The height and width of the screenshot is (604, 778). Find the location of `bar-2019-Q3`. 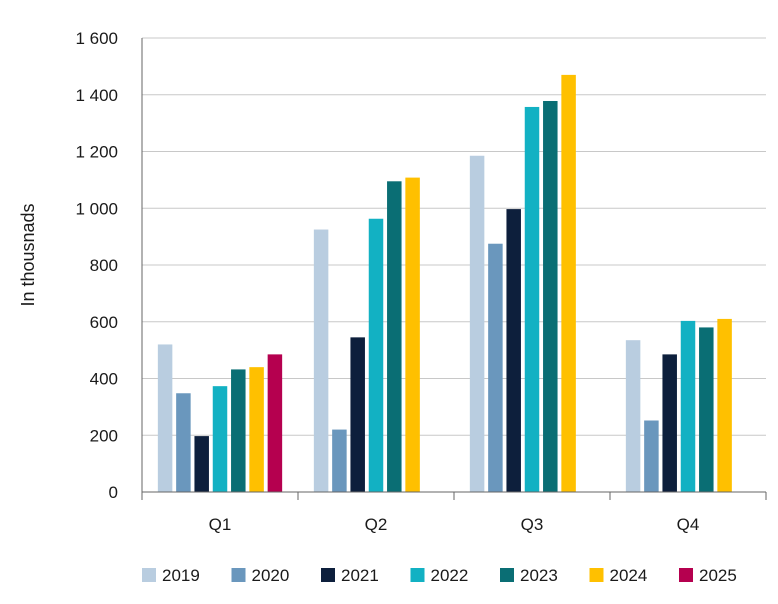

bar-2019-Q3 is located at coordinates (477, 323).